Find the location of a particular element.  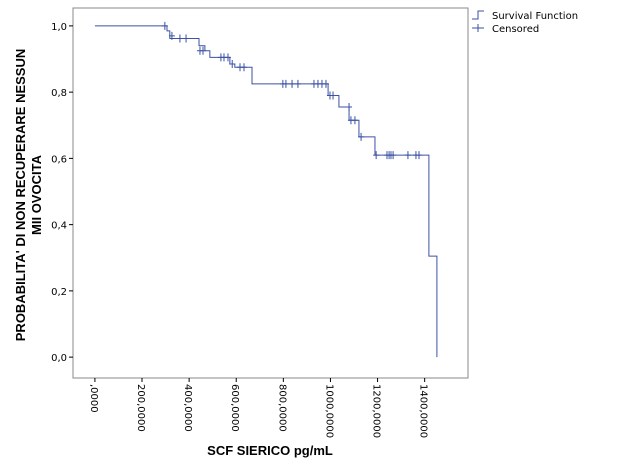

x-tick-label: 1400,0000 is located at coordinates (423, 411).